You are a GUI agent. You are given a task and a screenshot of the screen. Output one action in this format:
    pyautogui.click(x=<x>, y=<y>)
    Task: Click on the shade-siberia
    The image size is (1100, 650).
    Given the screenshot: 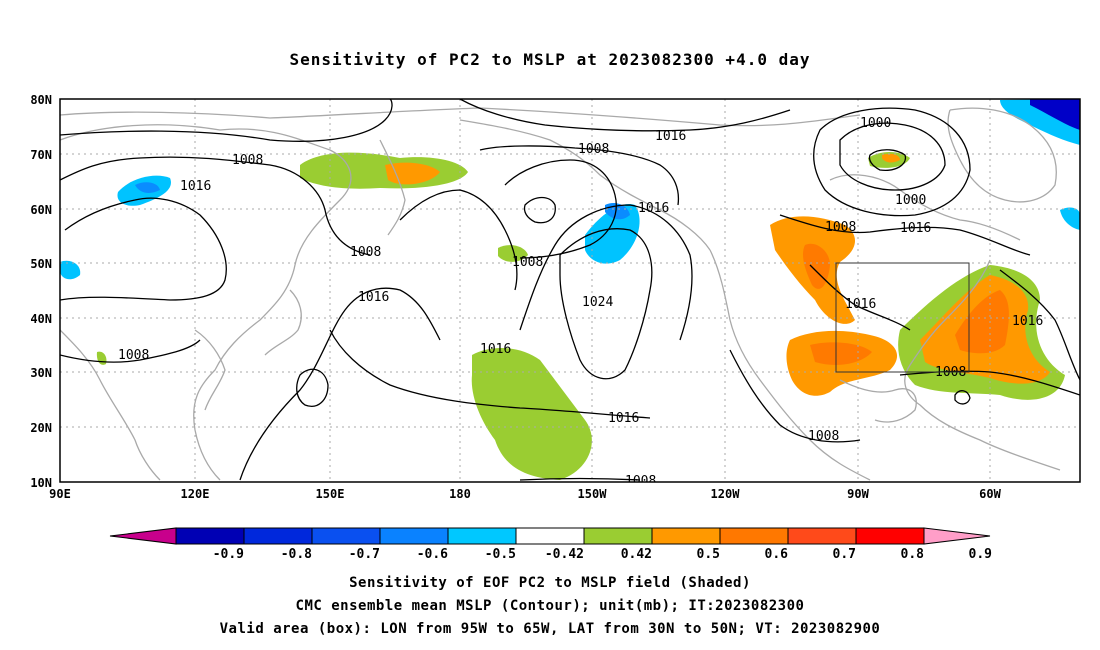 What is the action you would take?
    pyautogui.click(x=384, y=170)
    